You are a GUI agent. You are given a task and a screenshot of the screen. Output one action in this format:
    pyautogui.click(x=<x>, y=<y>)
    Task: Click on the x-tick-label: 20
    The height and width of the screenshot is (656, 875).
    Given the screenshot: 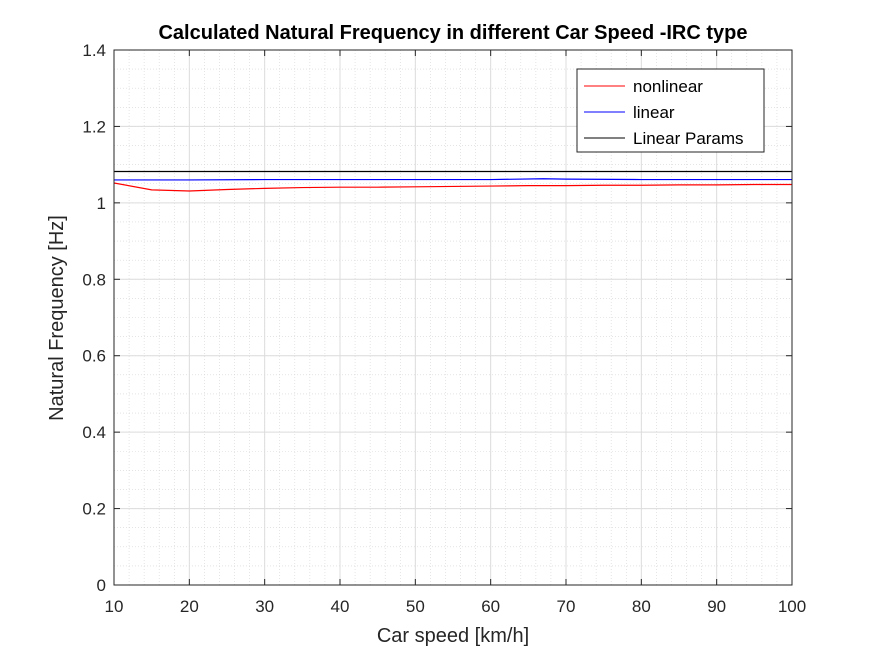 What is the action you would take?
    pyautogui.click(x=189, y=606)
    